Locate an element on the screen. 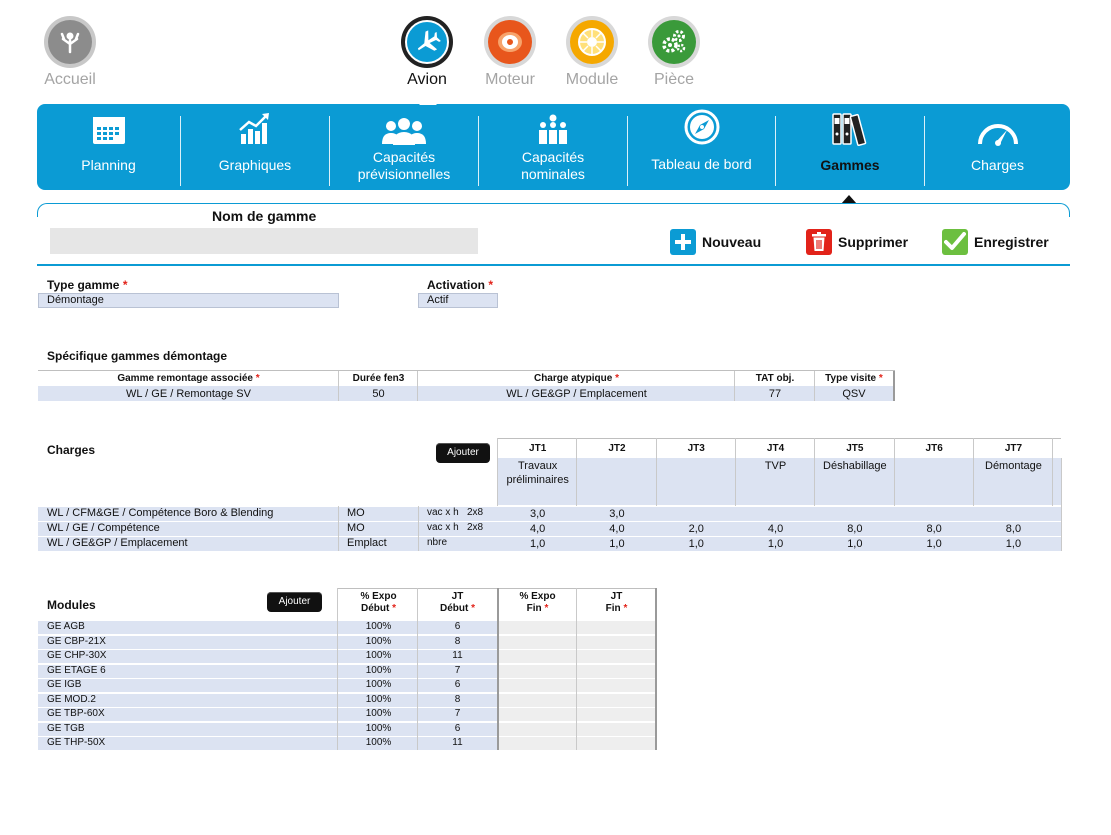  specifique-gamme-value: WL / GE / Remontage SV is located at coordinates (188, 394).